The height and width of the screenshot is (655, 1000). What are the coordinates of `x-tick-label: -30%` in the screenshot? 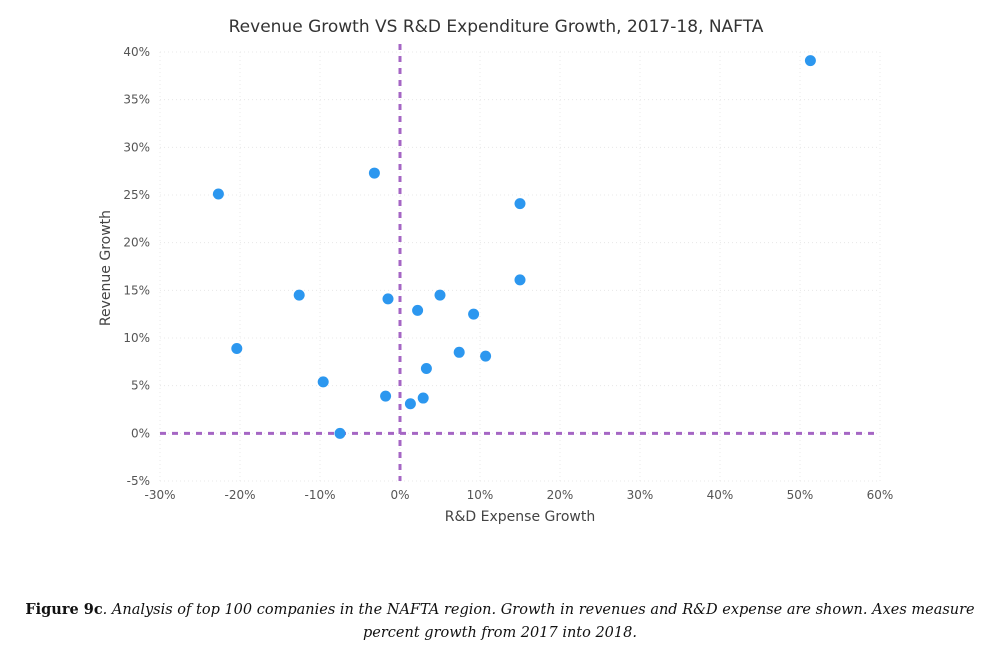 It's located at (159, 495).